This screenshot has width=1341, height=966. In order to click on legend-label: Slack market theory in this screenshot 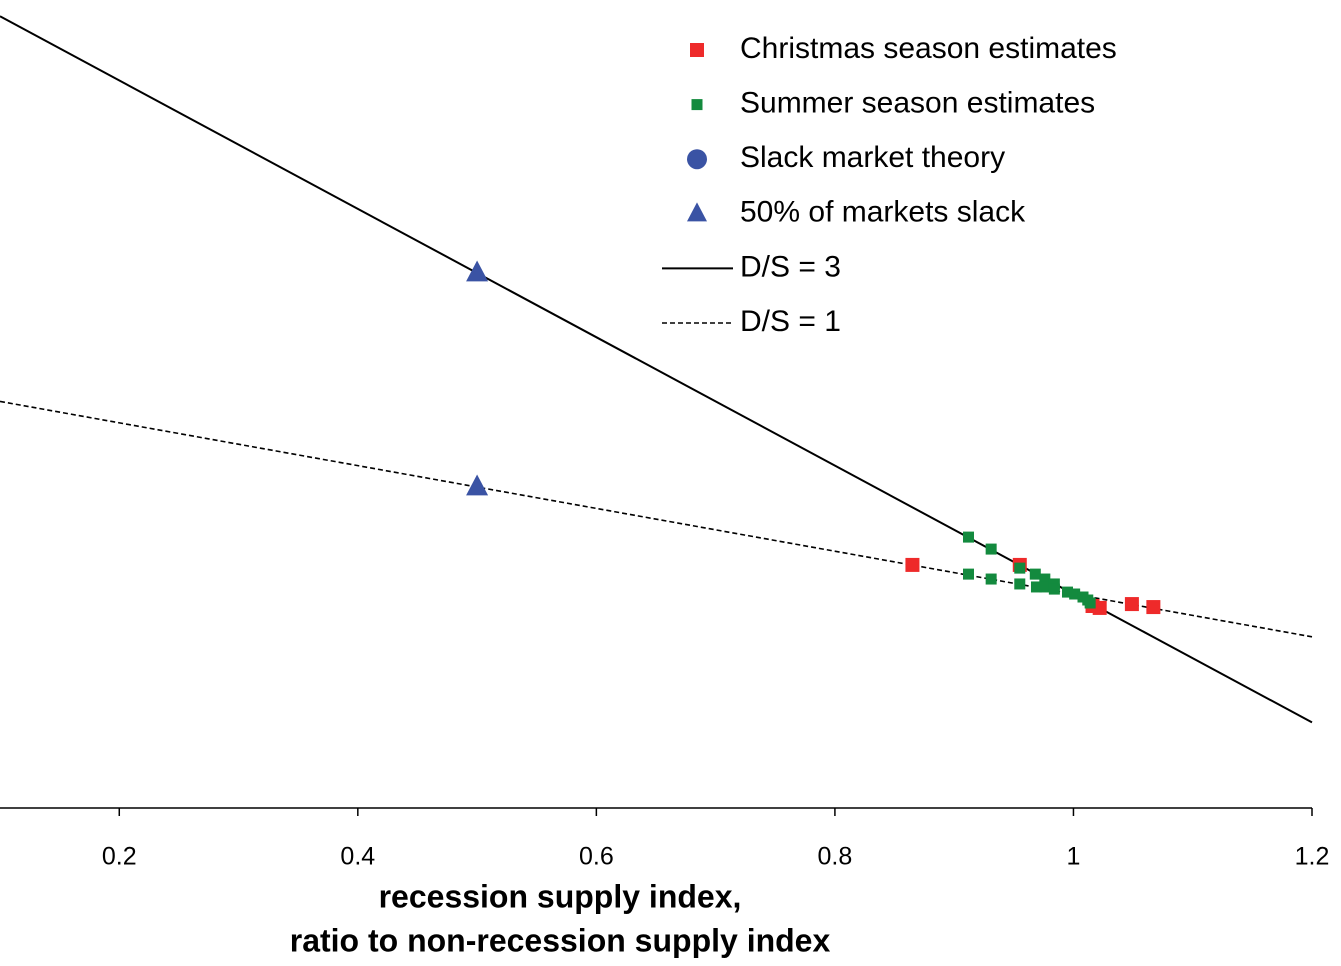, I will do `click(872, 157)`.